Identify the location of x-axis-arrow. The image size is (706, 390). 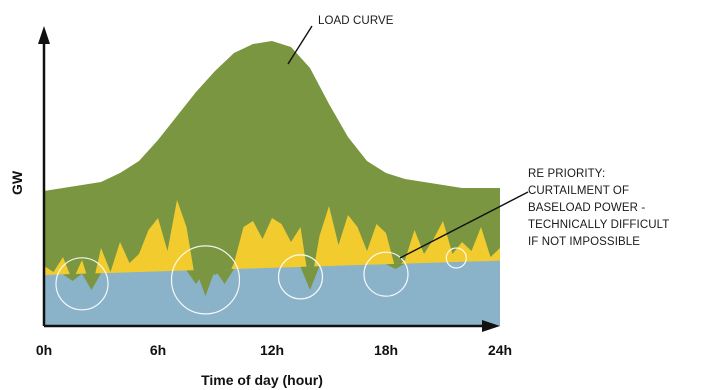
(491, 326).